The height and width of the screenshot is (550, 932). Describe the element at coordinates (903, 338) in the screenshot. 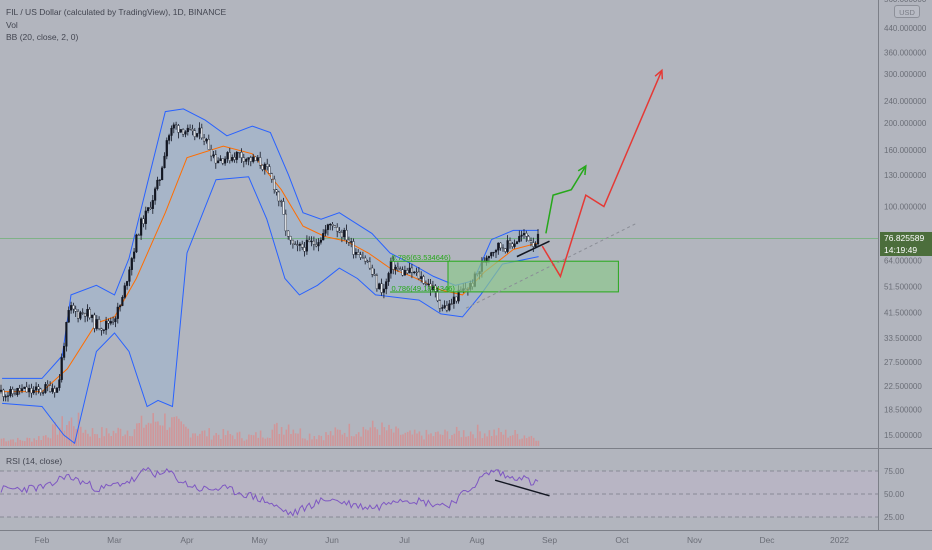

I see `price-tick-label: 33.500000` at that location.